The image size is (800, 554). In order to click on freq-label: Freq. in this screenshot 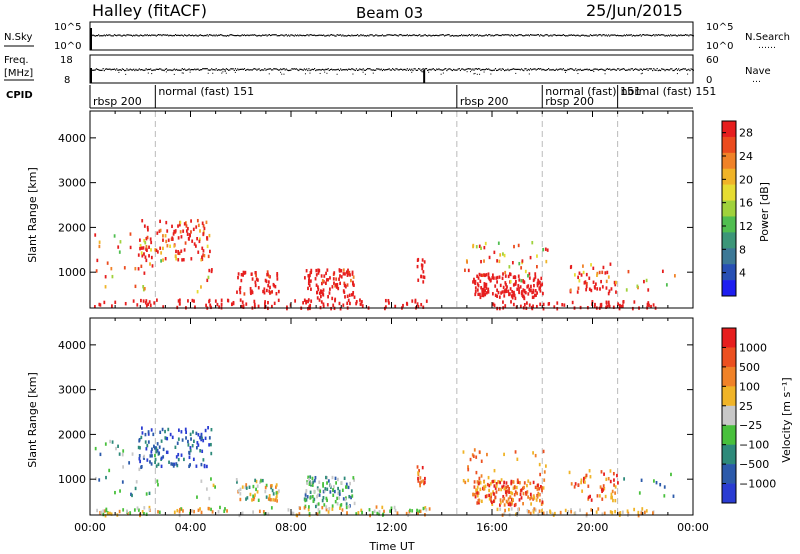, I will do `click(16, 60)`.